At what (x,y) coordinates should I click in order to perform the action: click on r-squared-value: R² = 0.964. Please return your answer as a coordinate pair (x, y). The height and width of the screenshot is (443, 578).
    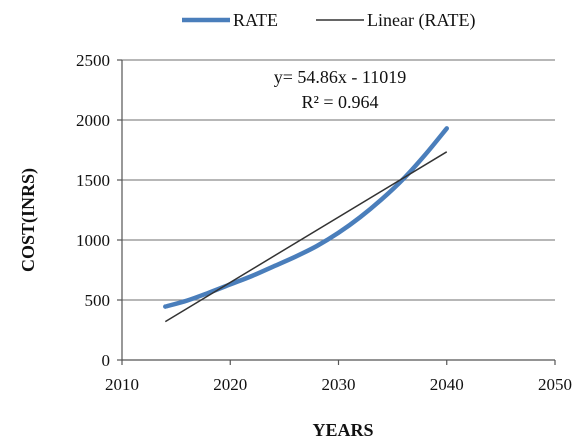
    Looking at the image, I should click on (339, 102).